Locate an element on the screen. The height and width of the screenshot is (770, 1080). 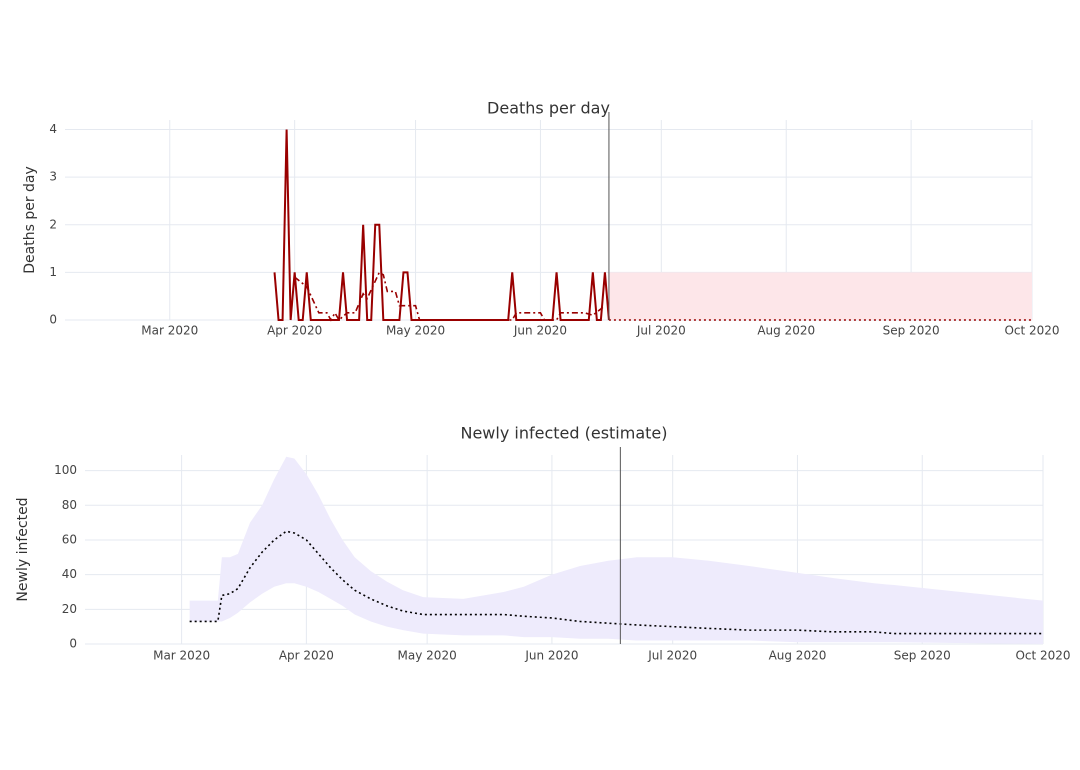
y-axis-title: Newly infected is located at coordinates (23, 549).